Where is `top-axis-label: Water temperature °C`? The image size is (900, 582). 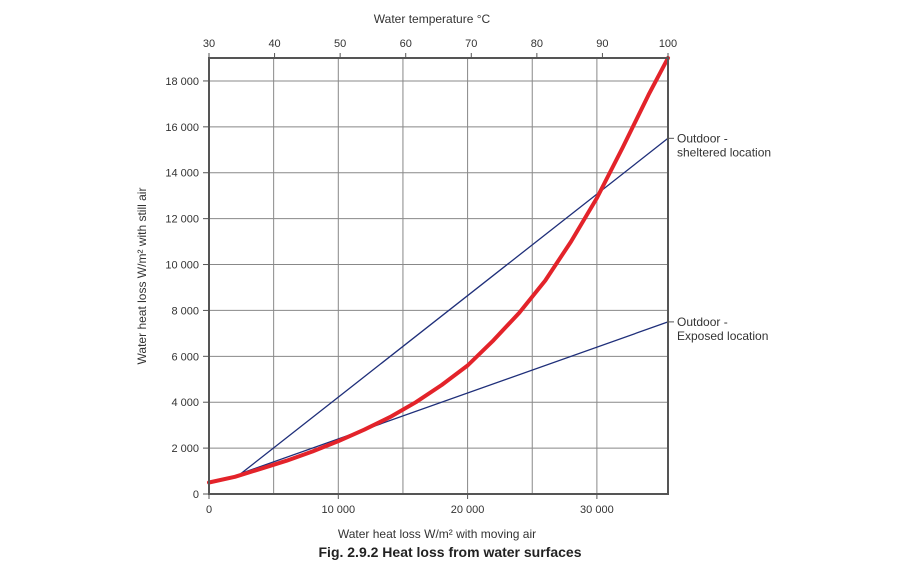
top-axis-label: Water temperature °C is located at coordinates (432, 19).